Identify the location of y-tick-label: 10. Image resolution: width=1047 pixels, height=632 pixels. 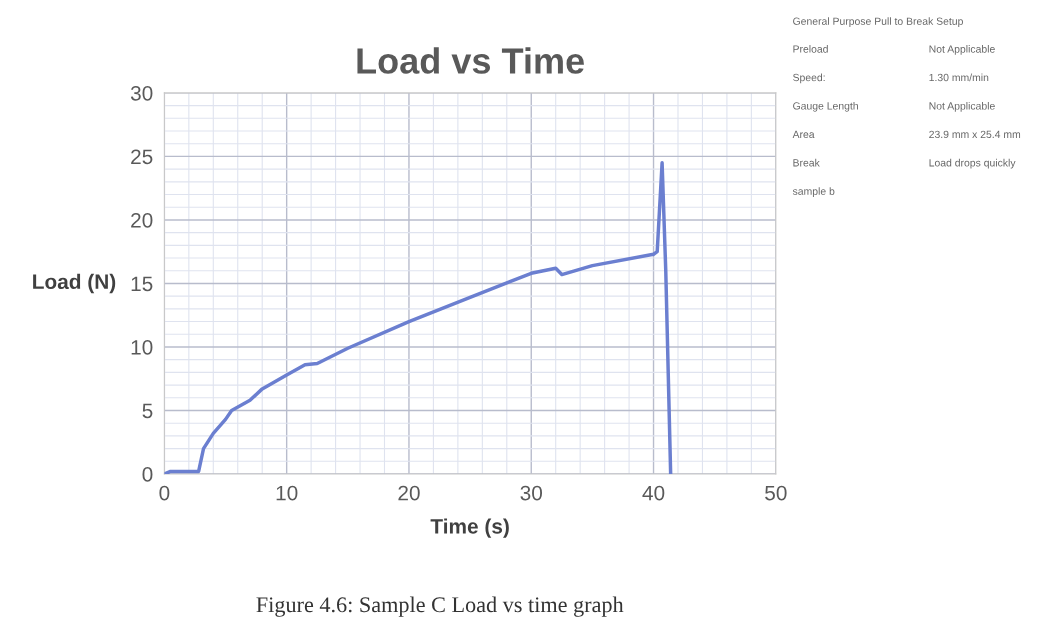
(142, 347).